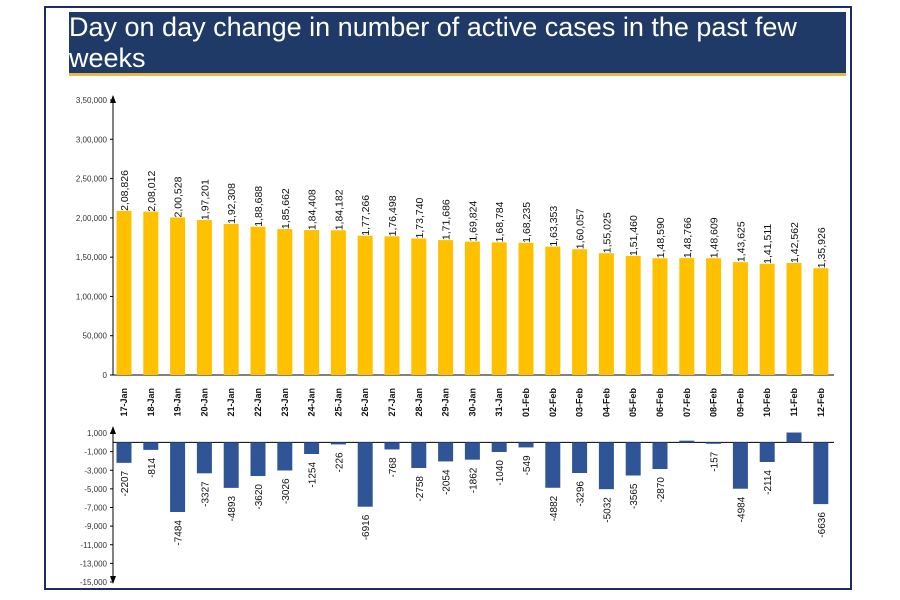 The image size is (900, 600). I want to click on bottom-bar-data-label: -226, so click(339, 462).